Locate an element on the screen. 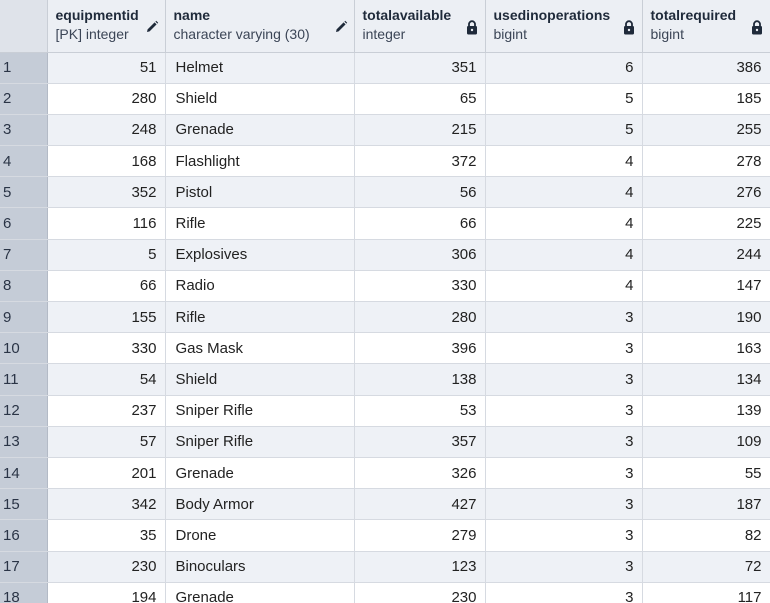 This screenshot has width=770, height=603. table-row: 3 248 Grenade 215 5 255 is located at coordinates (385, 130).